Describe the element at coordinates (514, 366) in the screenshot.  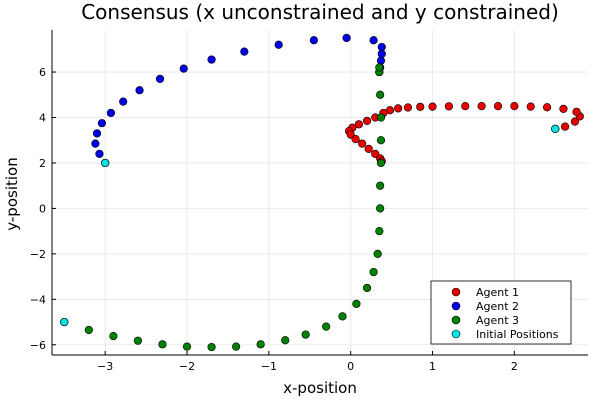
I see `x-tick-label: 2` at that location.